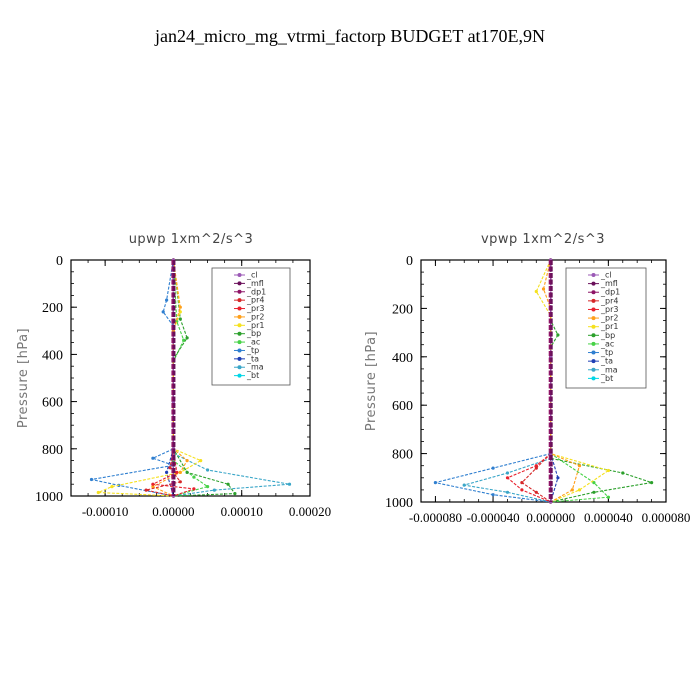  What do you see at coordinates (255, 300) in the screenshot?
I see `legend-label: _pr4` at bounding box center [255, 300].